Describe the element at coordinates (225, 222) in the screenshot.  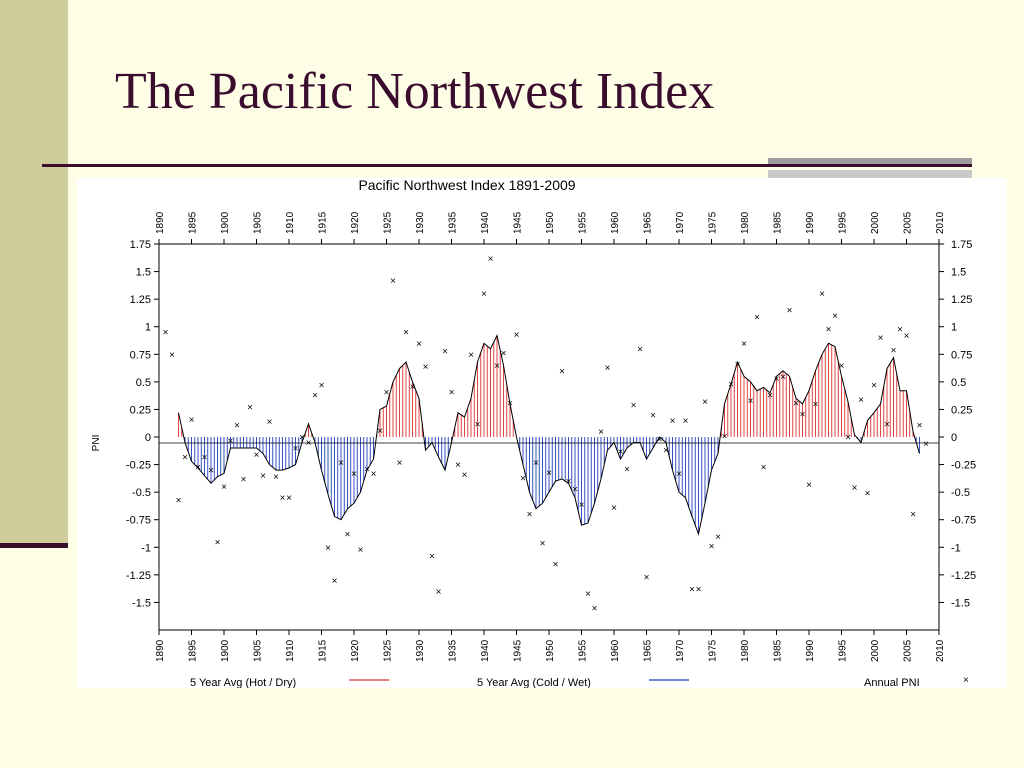
I see `x-tick-label: 1900` at that location.